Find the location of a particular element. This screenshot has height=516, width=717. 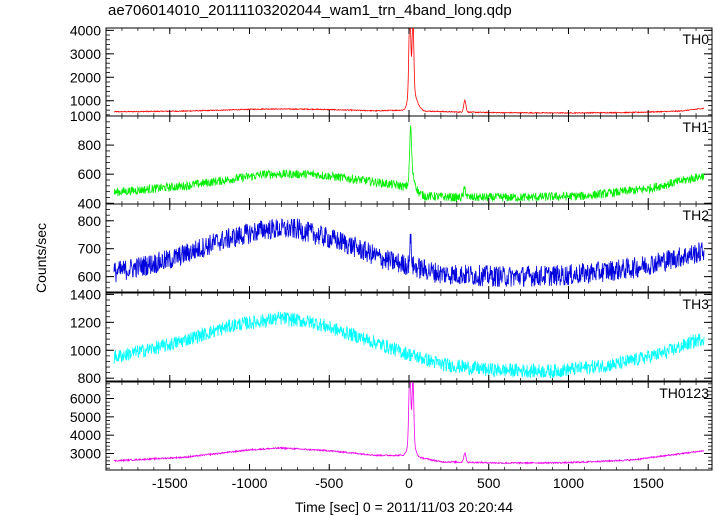

panel-label-TH3: TH3 is located at coordinates (696, 304).